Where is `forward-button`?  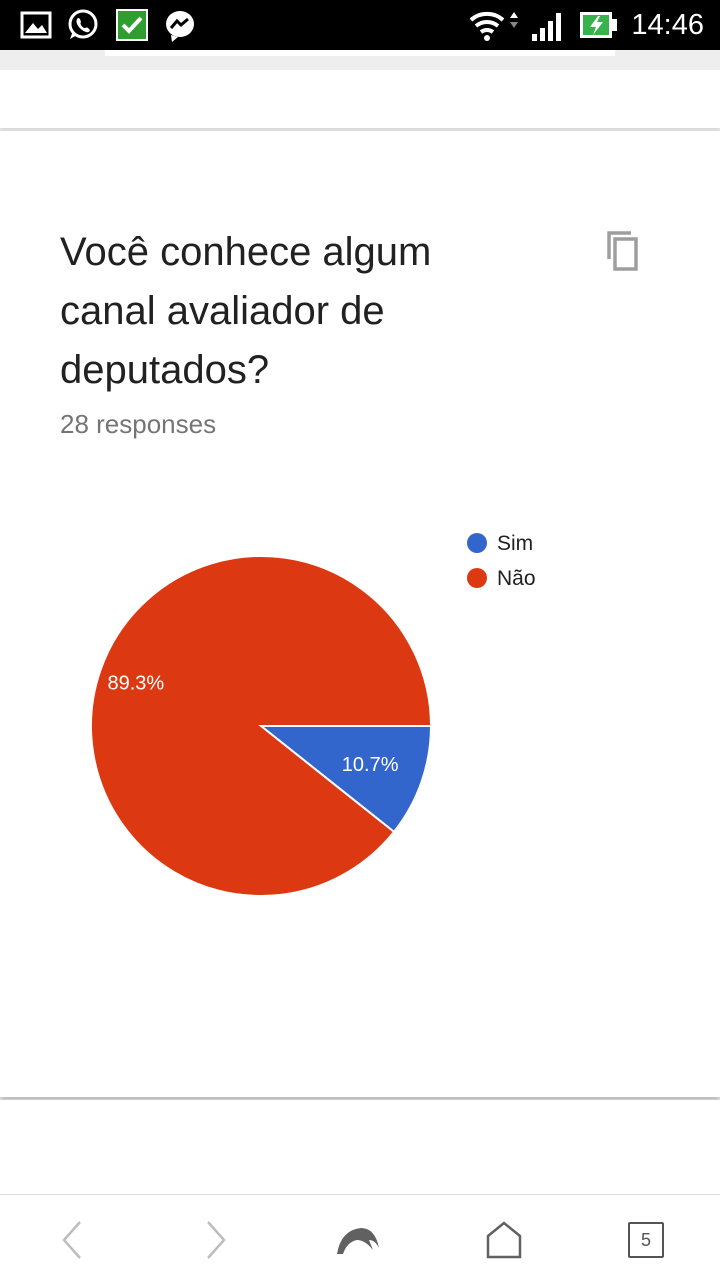
forward-button is located at coordinates (216, 1240).